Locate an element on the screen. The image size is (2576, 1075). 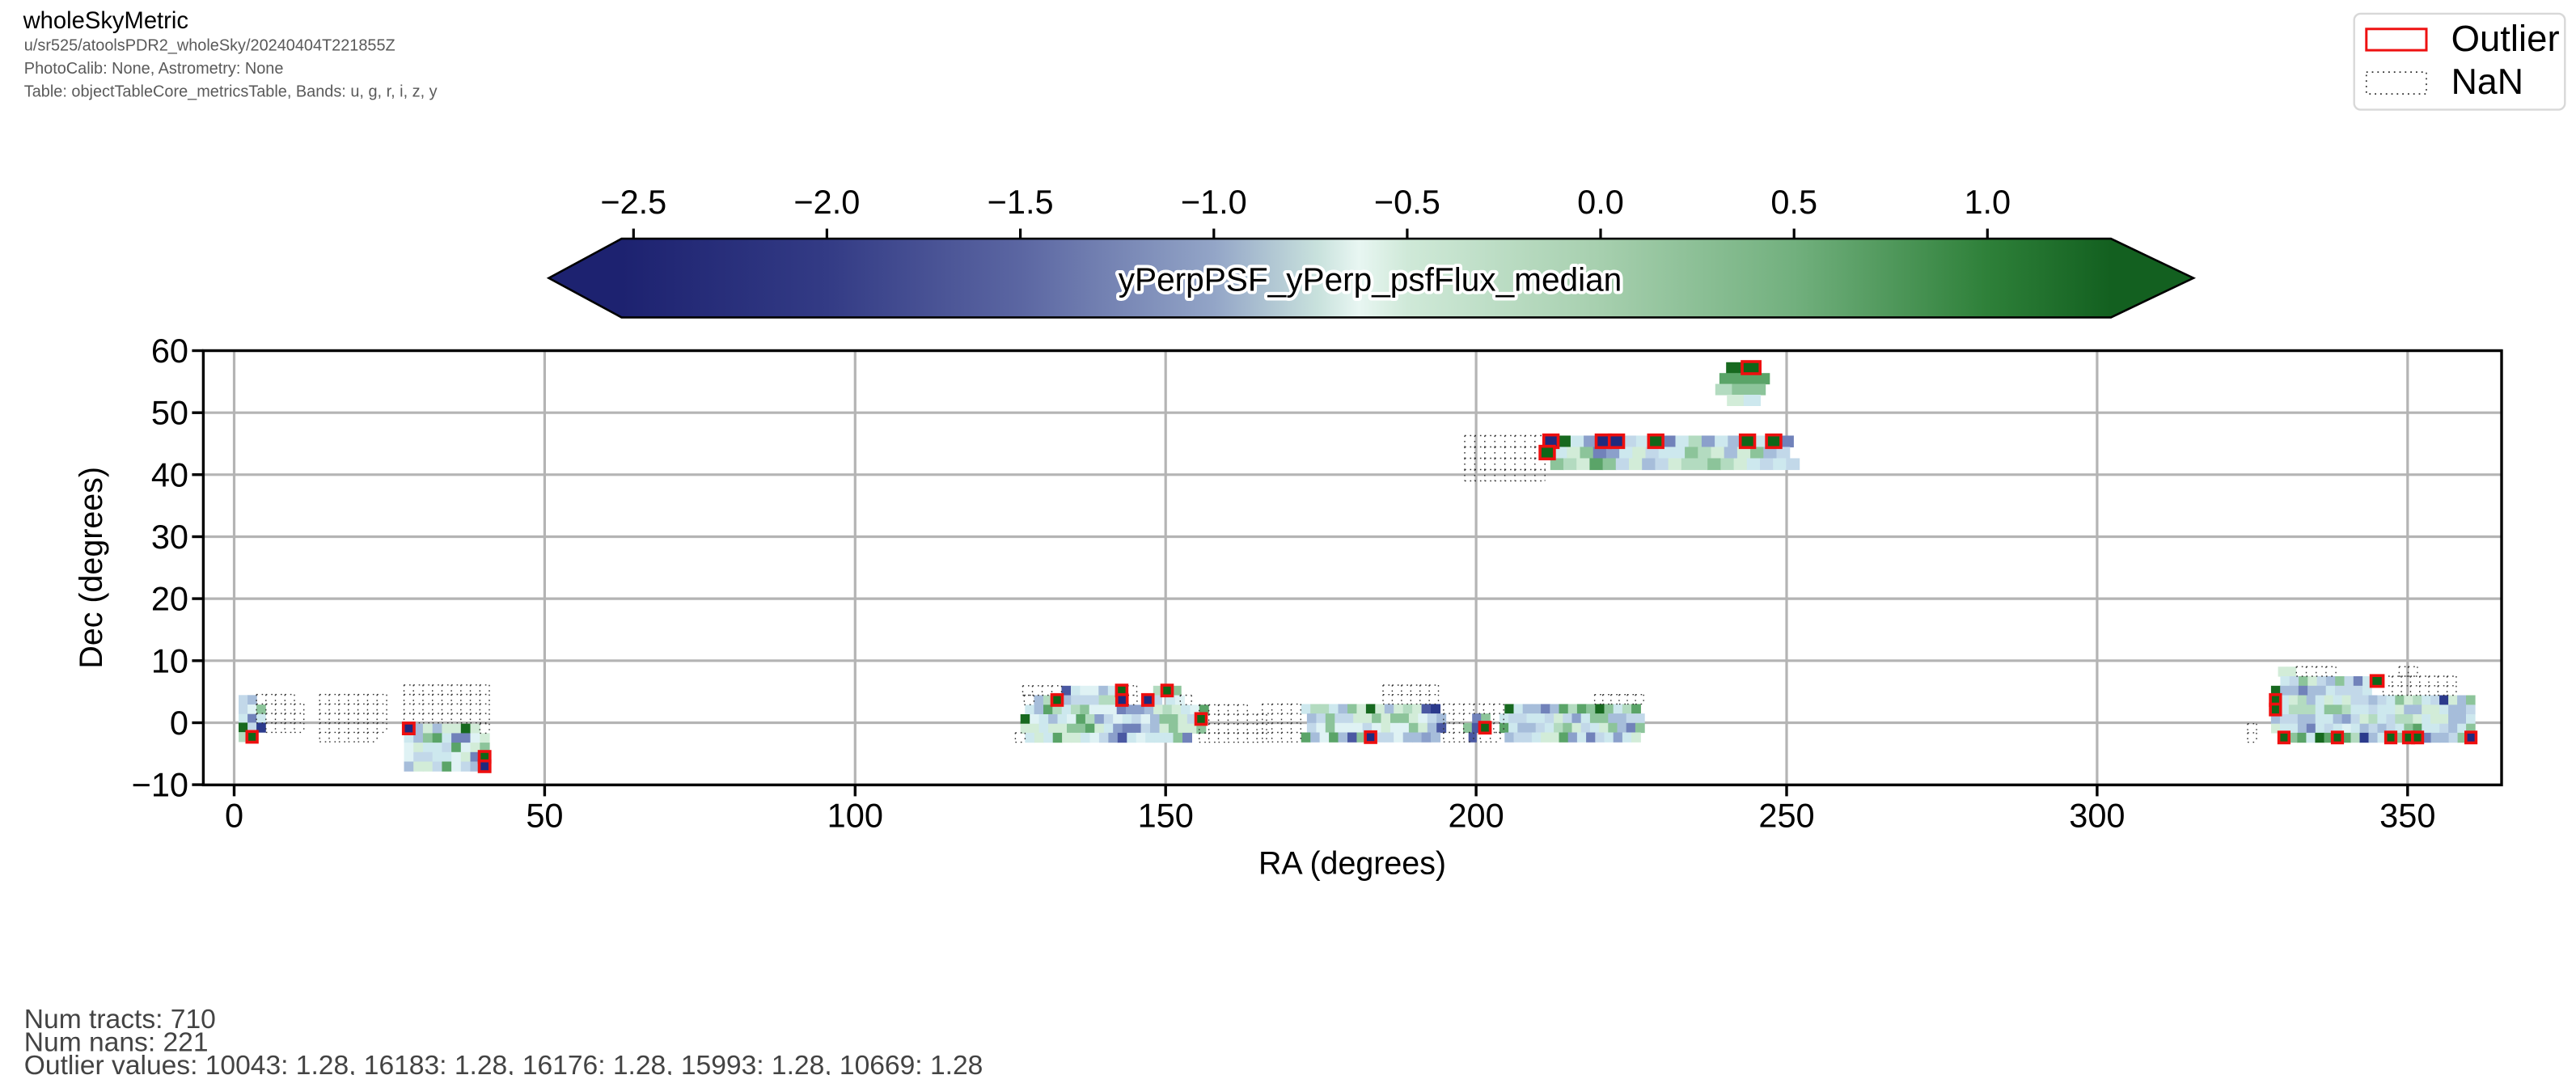
svg-text: 1.0 is located at coordinates (1987, 202).